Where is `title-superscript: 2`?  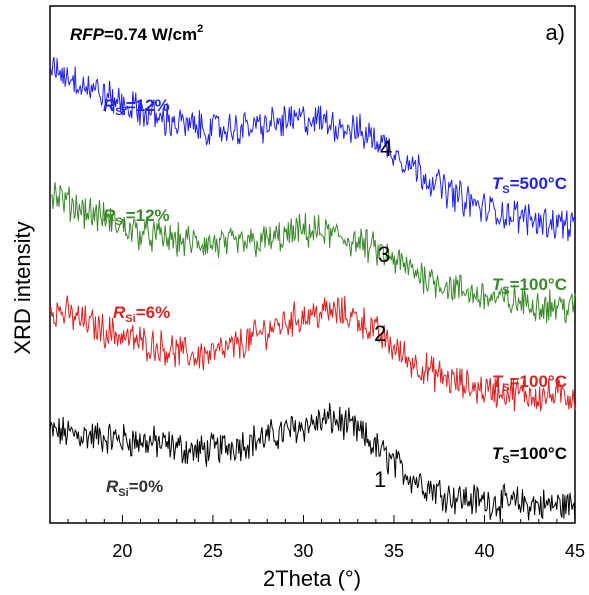
title-superscript: 2 is located at coordinates (200, 29).